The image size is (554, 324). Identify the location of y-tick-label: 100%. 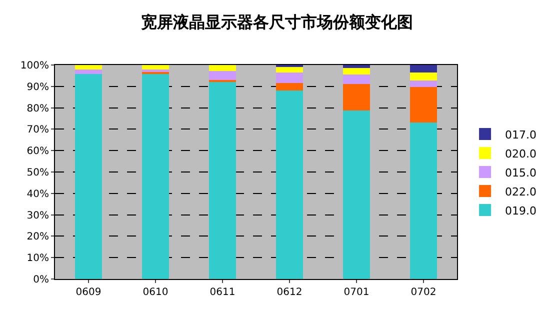
(34, 66).